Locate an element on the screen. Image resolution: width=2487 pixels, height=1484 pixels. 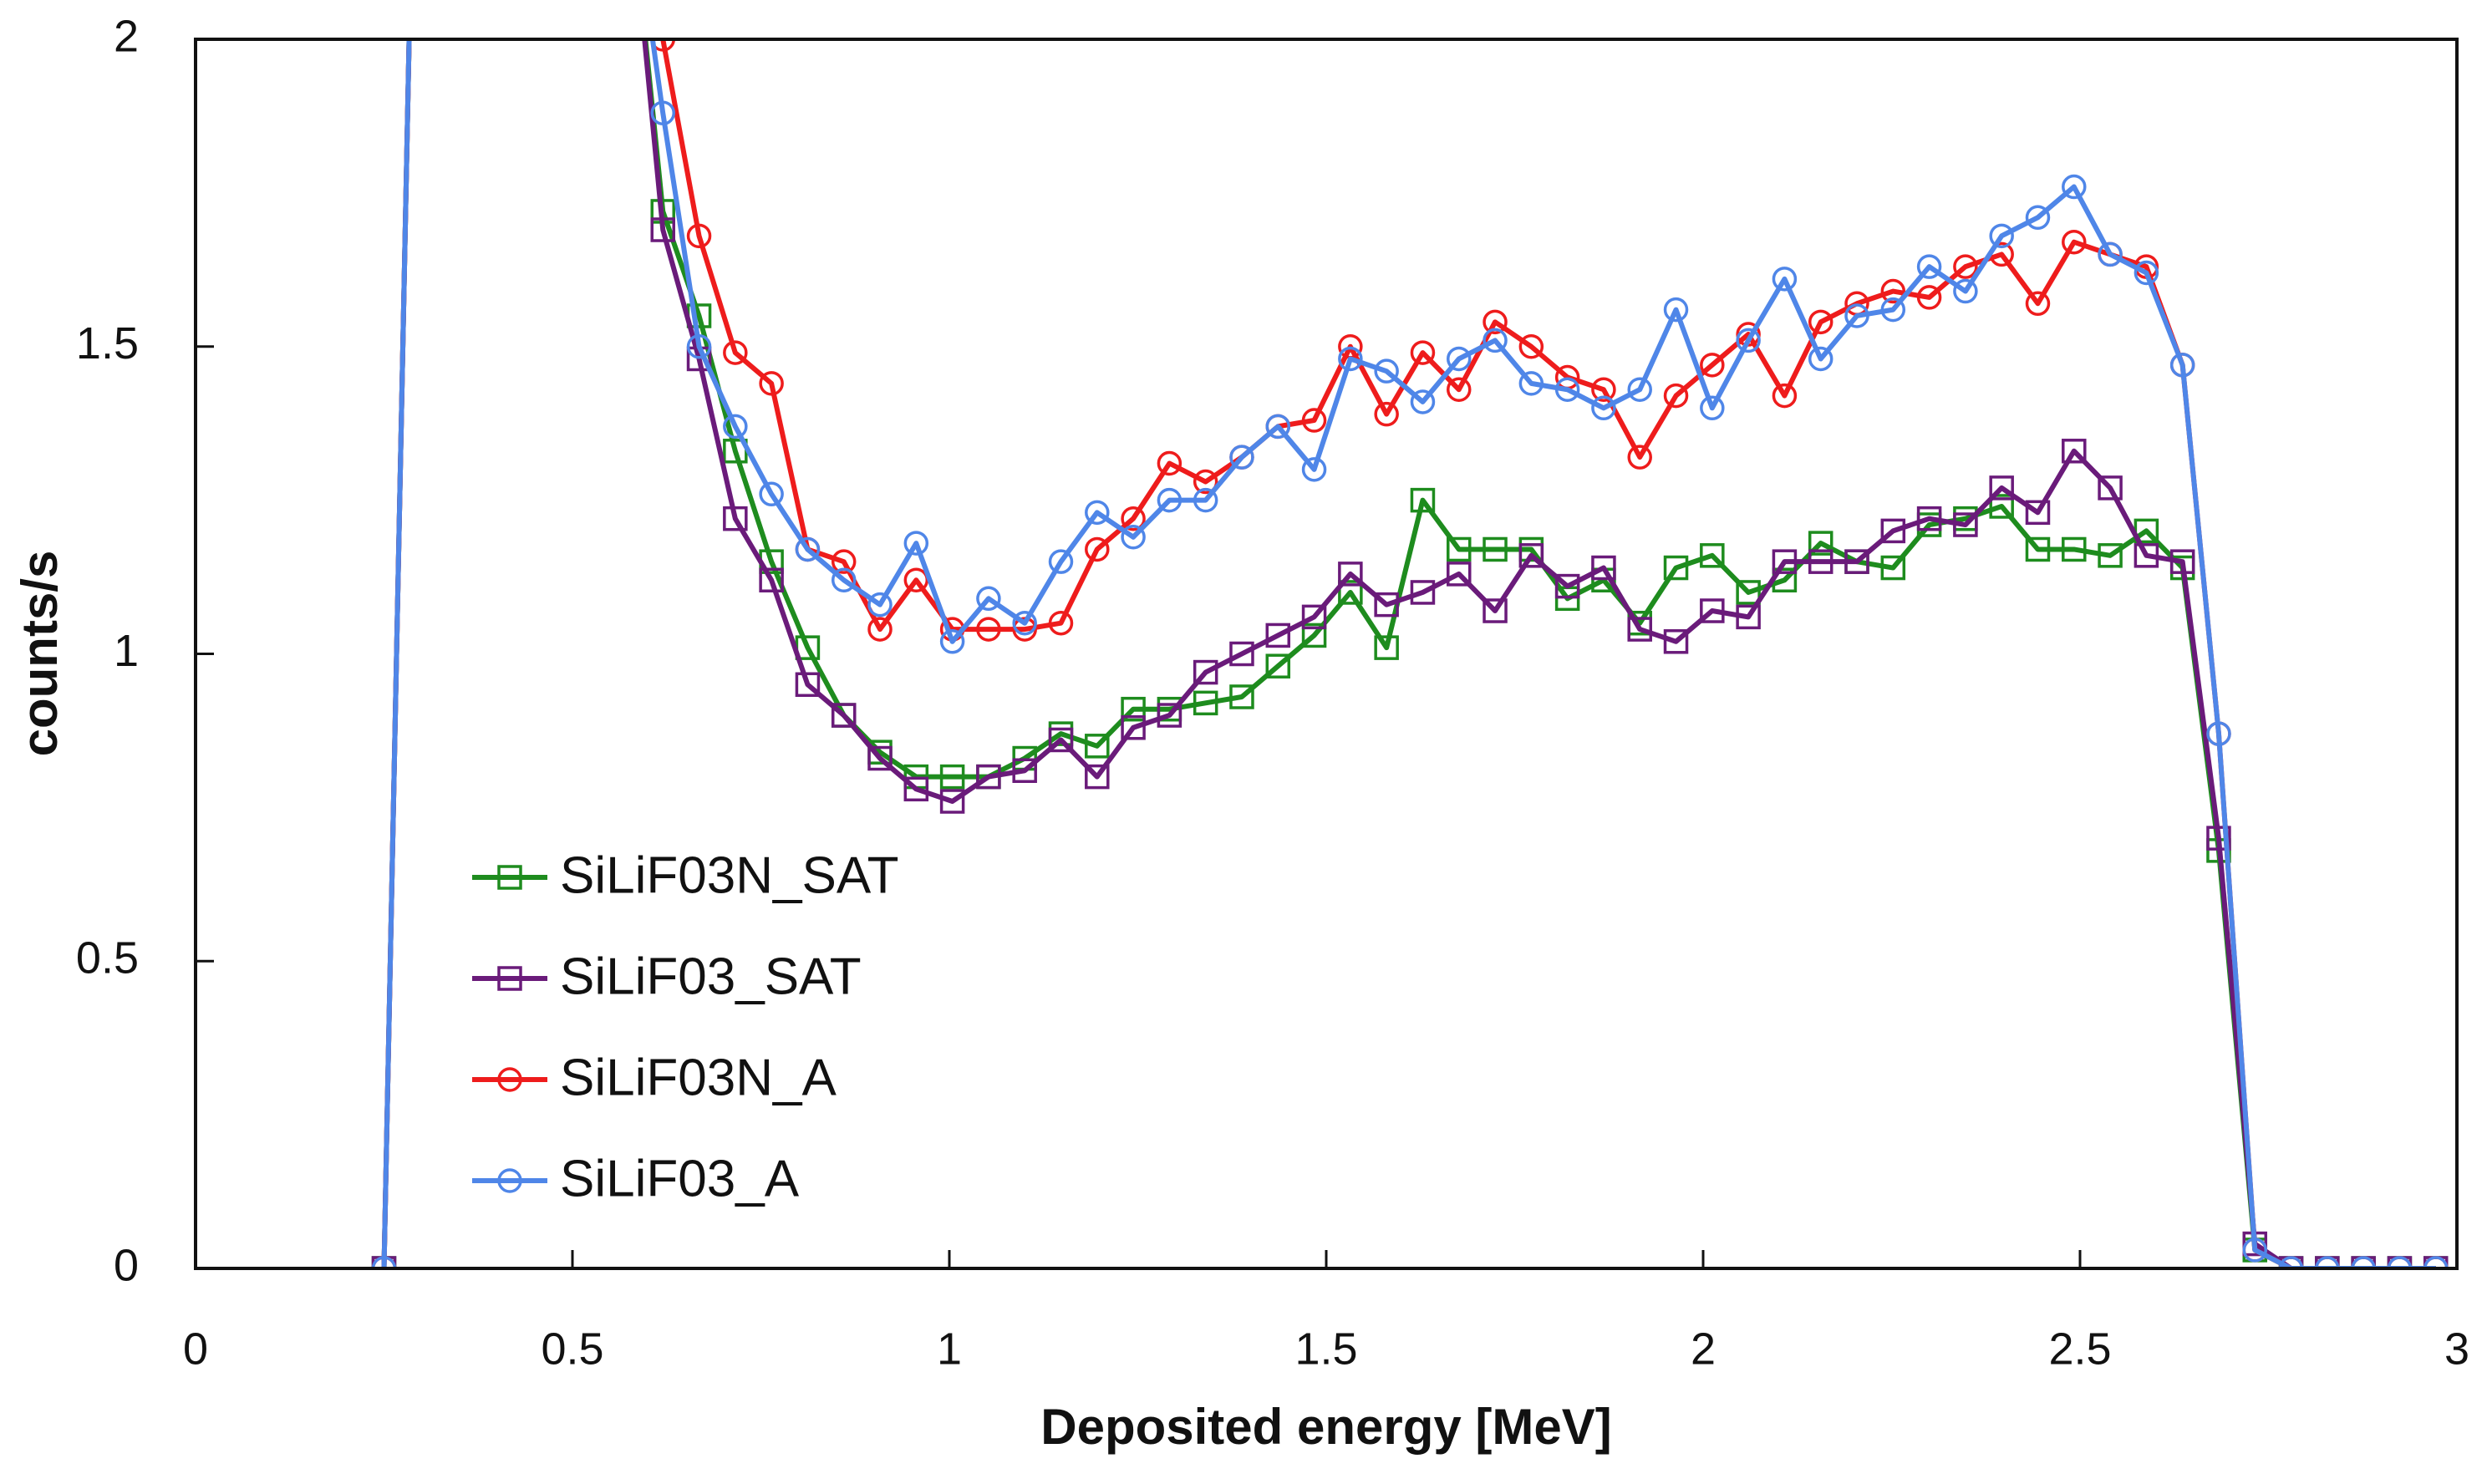
y-tick-label: 0 is located at coordinates (127, 1265).